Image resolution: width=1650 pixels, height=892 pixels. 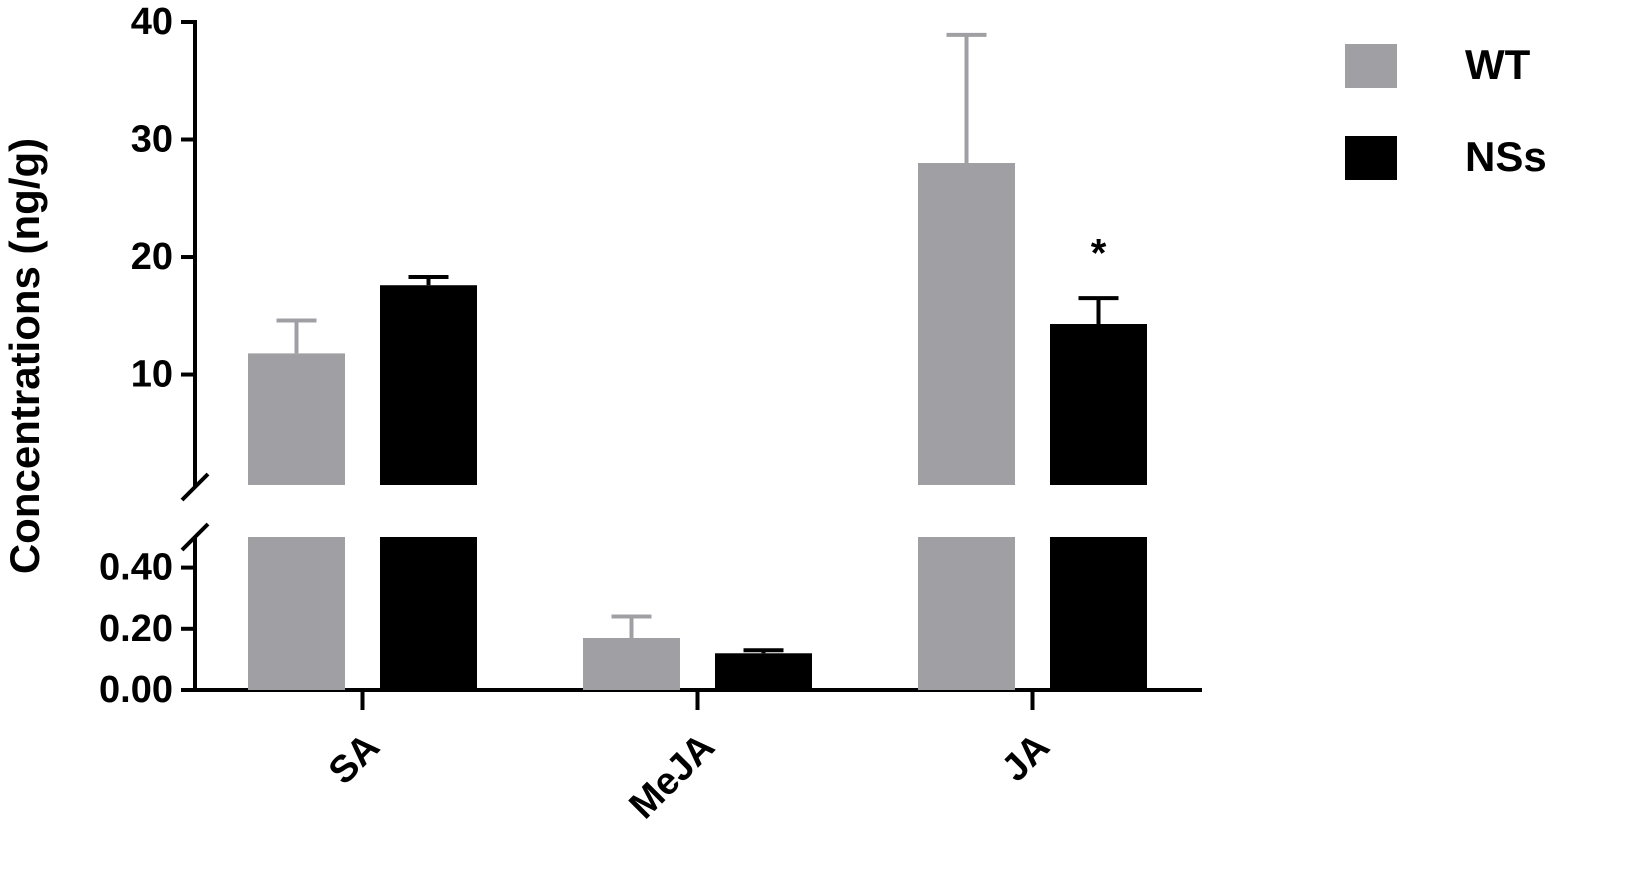 What do you see at coordinates (1026, 758) in the screenshot?
I see `x-tick-label: JA` at bounding box center [1026, 758].